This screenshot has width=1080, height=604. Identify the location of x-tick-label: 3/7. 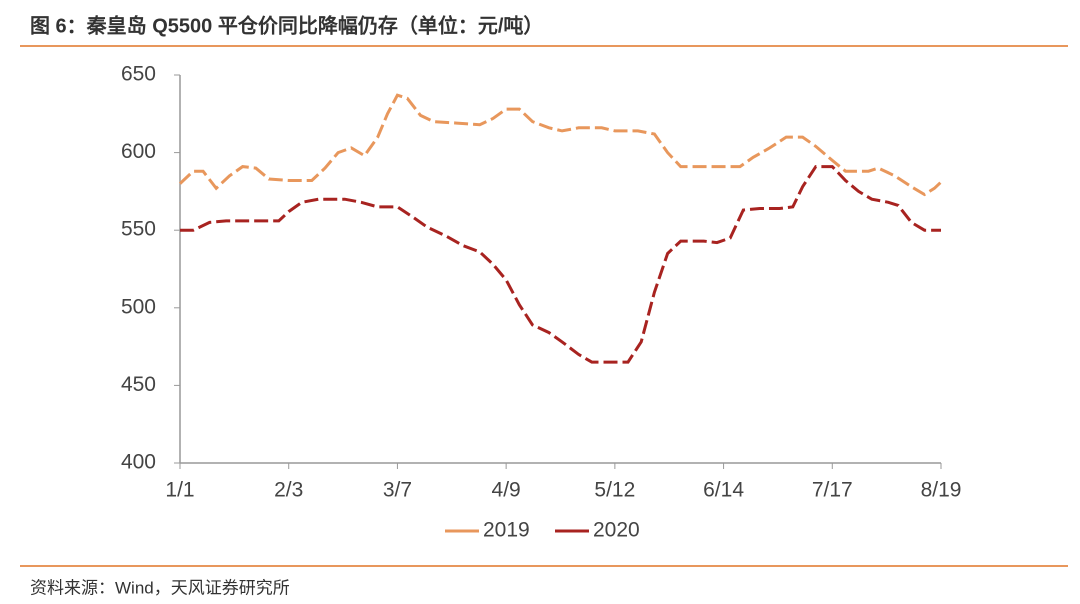
(397, 490).